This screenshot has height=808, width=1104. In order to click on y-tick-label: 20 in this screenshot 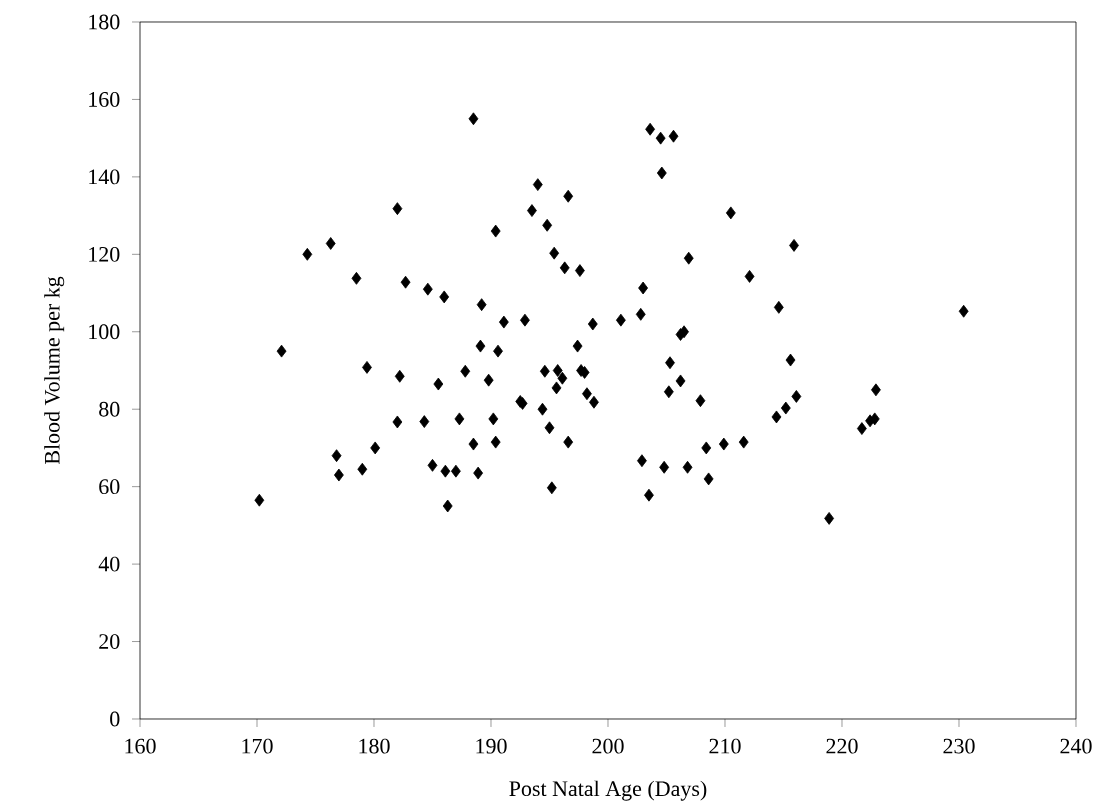, I will do `click(109, 641)`.